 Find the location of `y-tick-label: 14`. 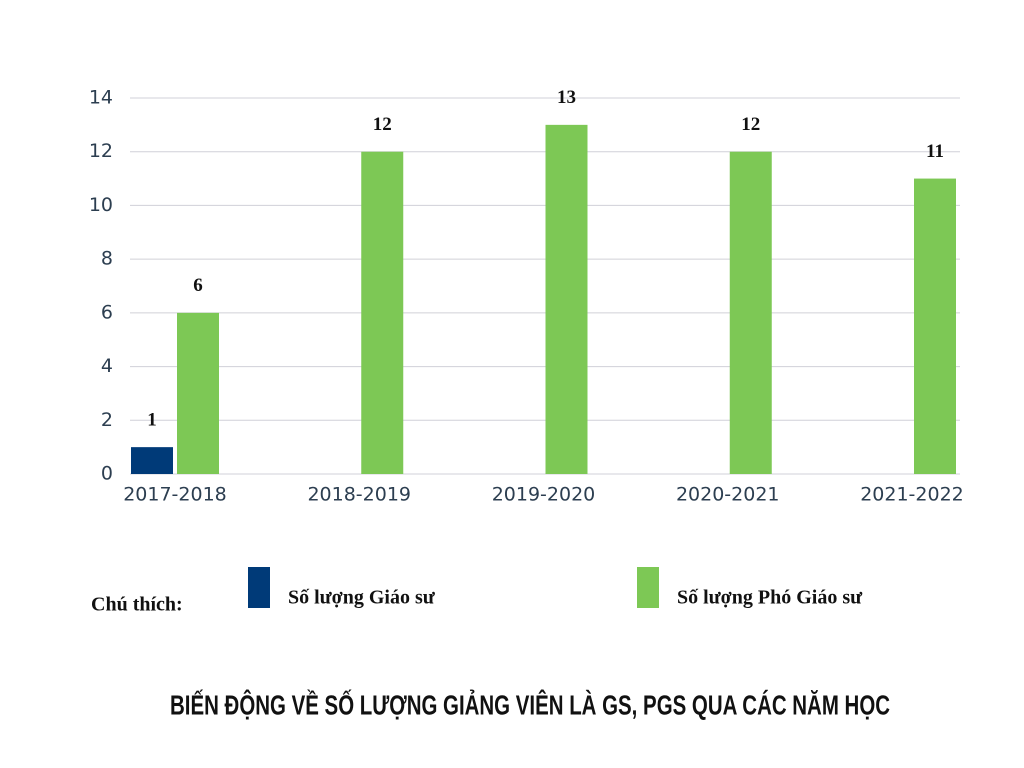

y-tick-label: 14 is located at coordinates (101, 98).